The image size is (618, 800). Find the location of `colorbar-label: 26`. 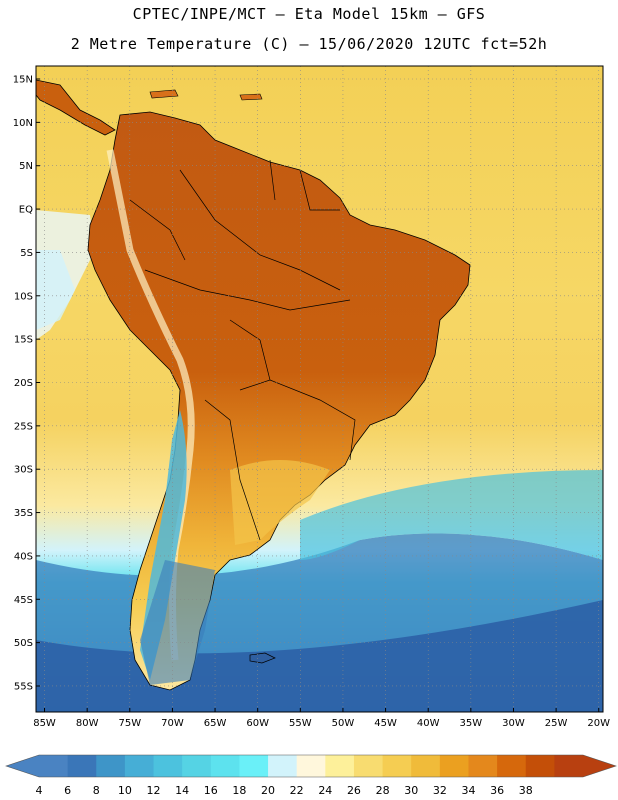

colorbar-label: 26 is located at coordinates (354, 790).